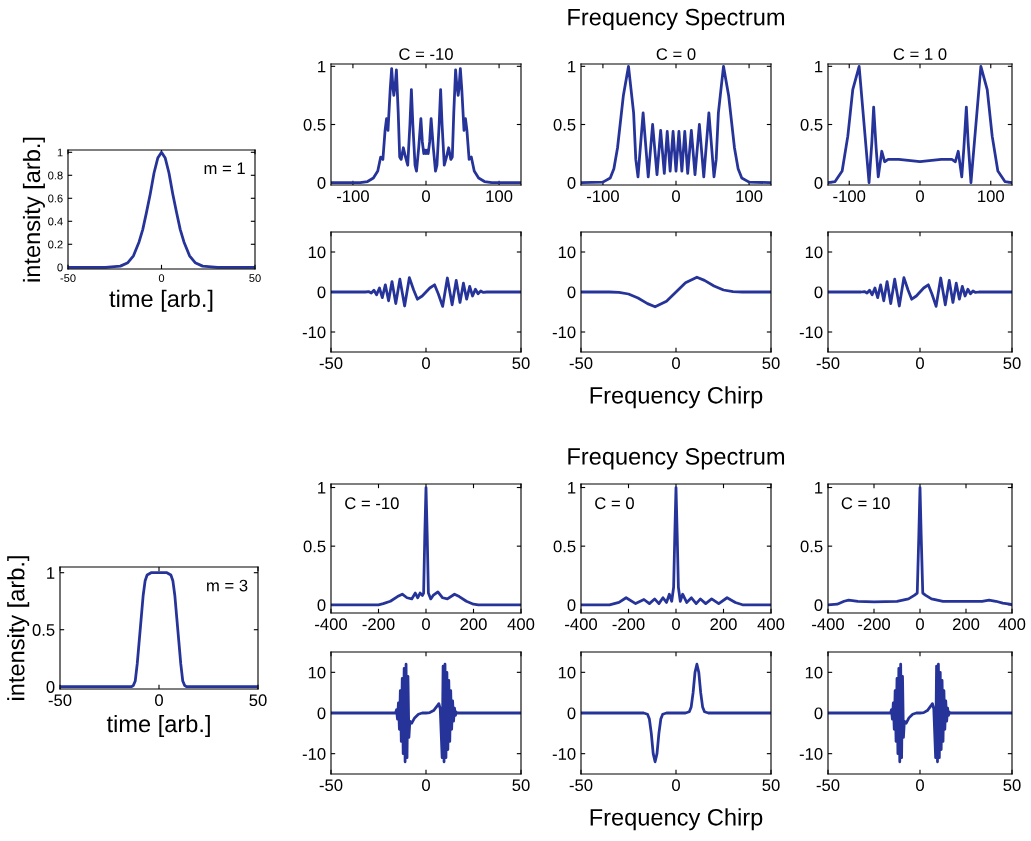 Image resolution: width=1031 pixels, height=841 pixels. Describe the element at coordinates (55, 175) in the screenshot. I see `y-tick-label: 0.8` at that location.